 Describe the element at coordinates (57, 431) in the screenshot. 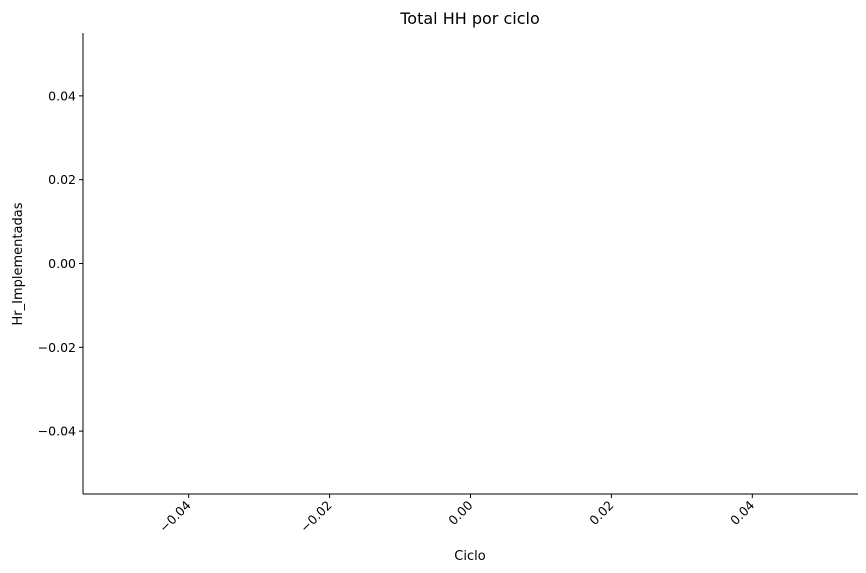

I see `y-tick-label: −0.04` at that location.